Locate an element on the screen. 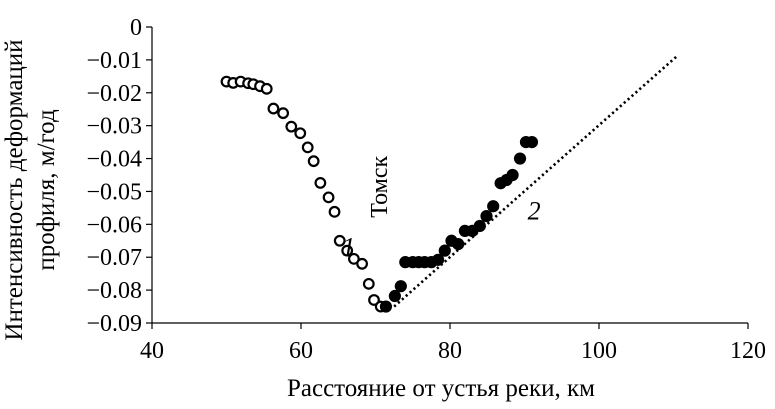 This screenshot has height=409, width=775. annotation-series-number: 1 is located at coordinates (348, 247).